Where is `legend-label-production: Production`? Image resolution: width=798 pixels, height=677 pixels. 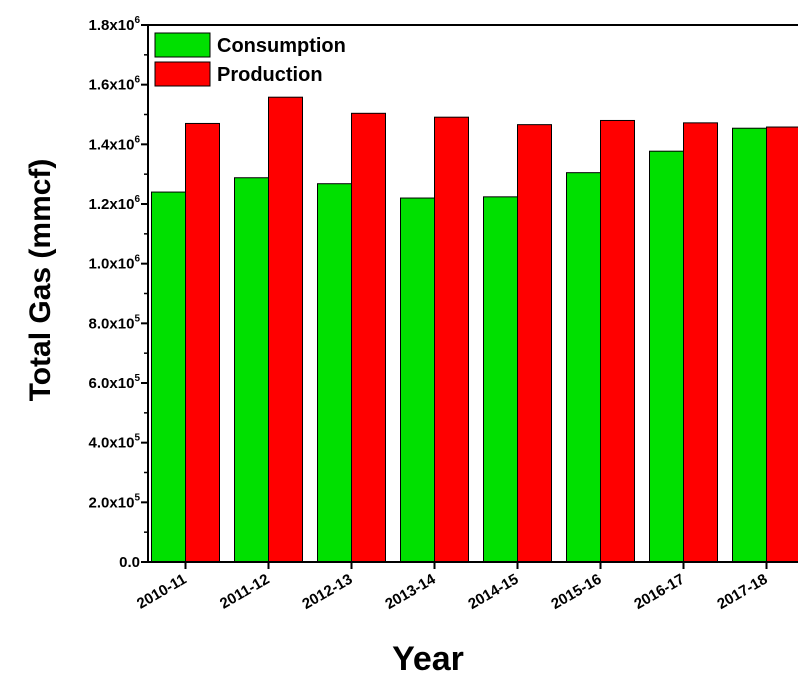
legend-label-production: Production is located at coordinates (270, 75).